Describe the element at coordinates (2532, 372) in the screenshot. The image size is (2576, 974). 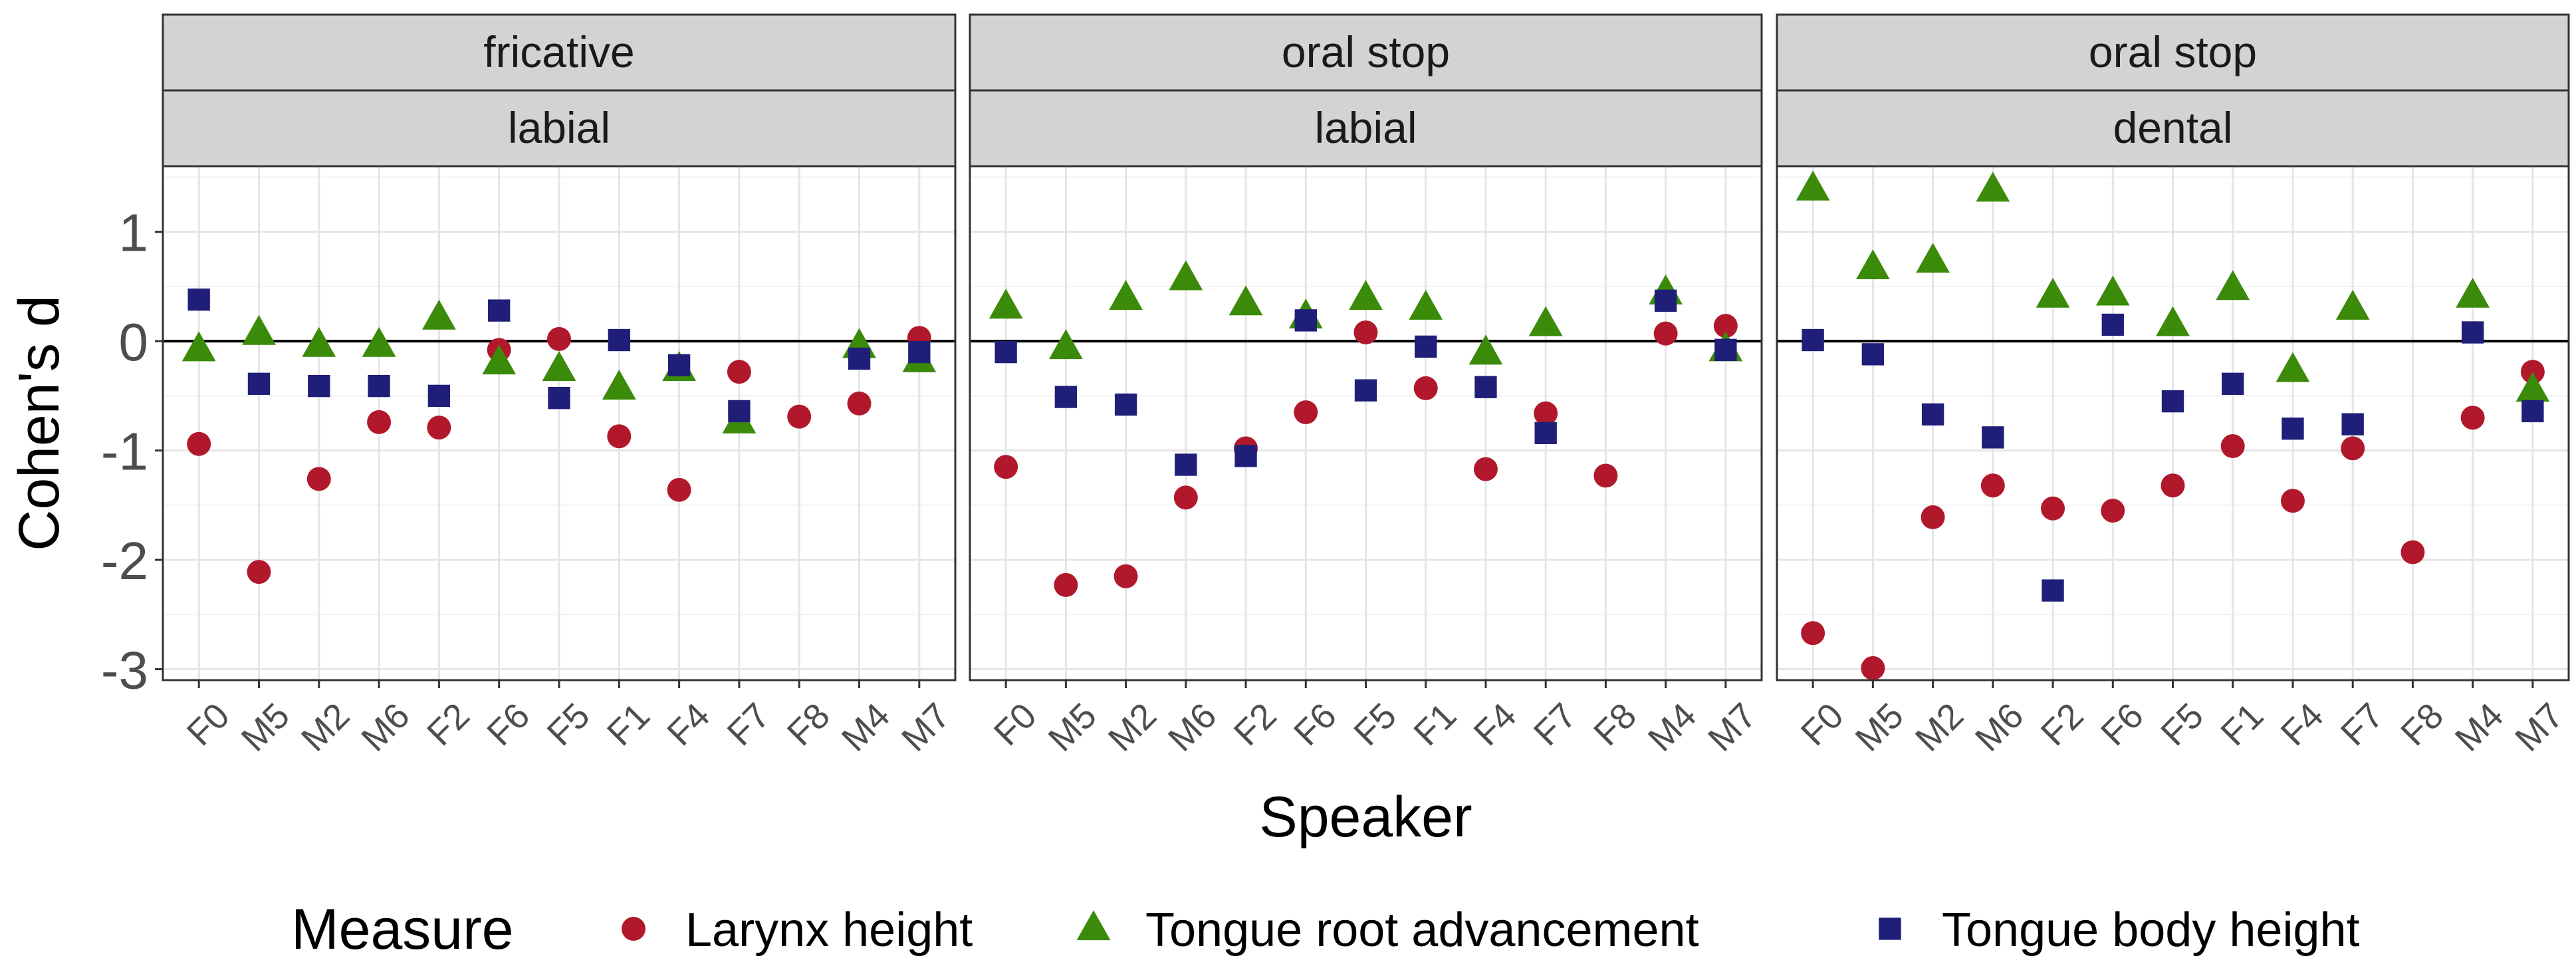
I see `data-point-circle-M7` at that location.